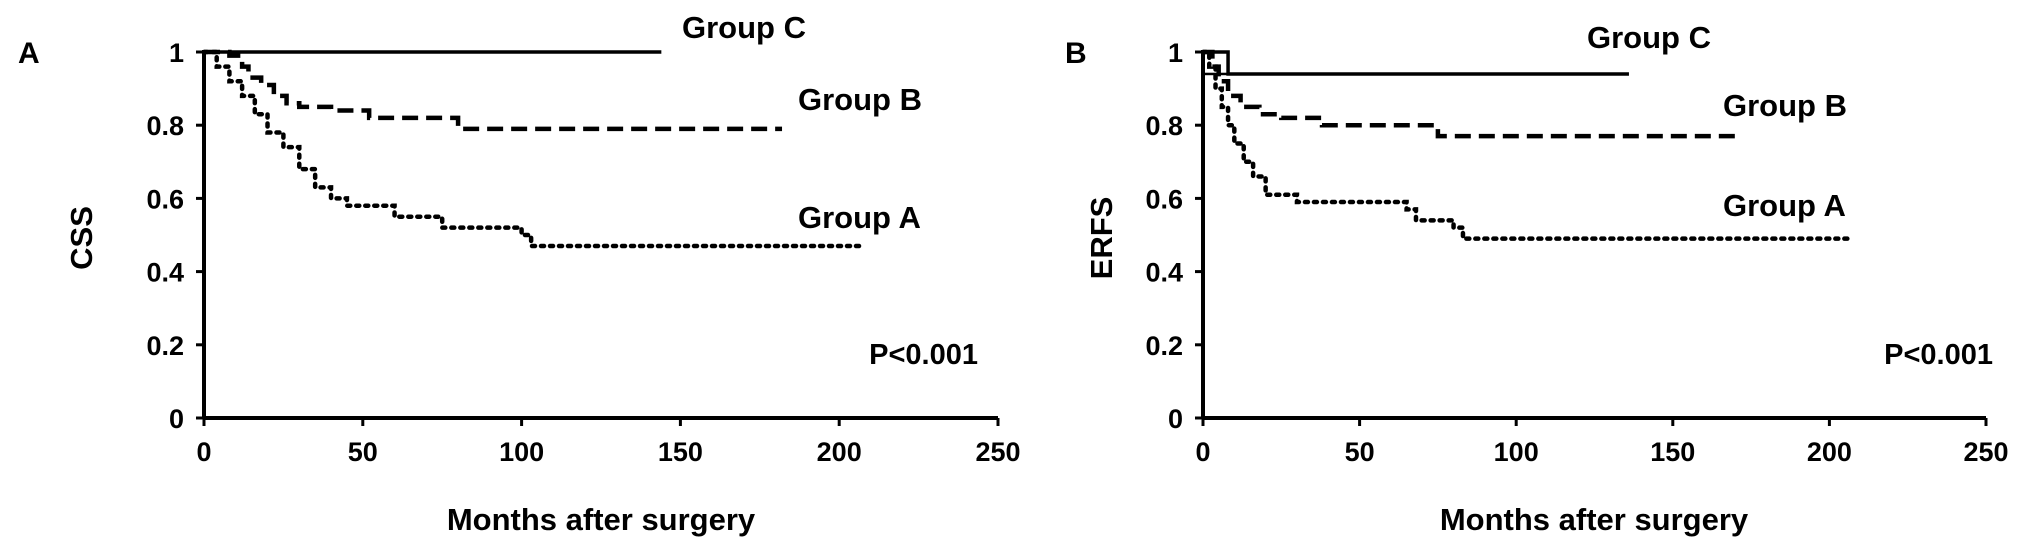 The height and width of the screenshot is (556, 2031). What do you see at coordinates (81, 238) in the screenshot?
I see `y-axis-title: CSS` at bounding box center [81, 238].